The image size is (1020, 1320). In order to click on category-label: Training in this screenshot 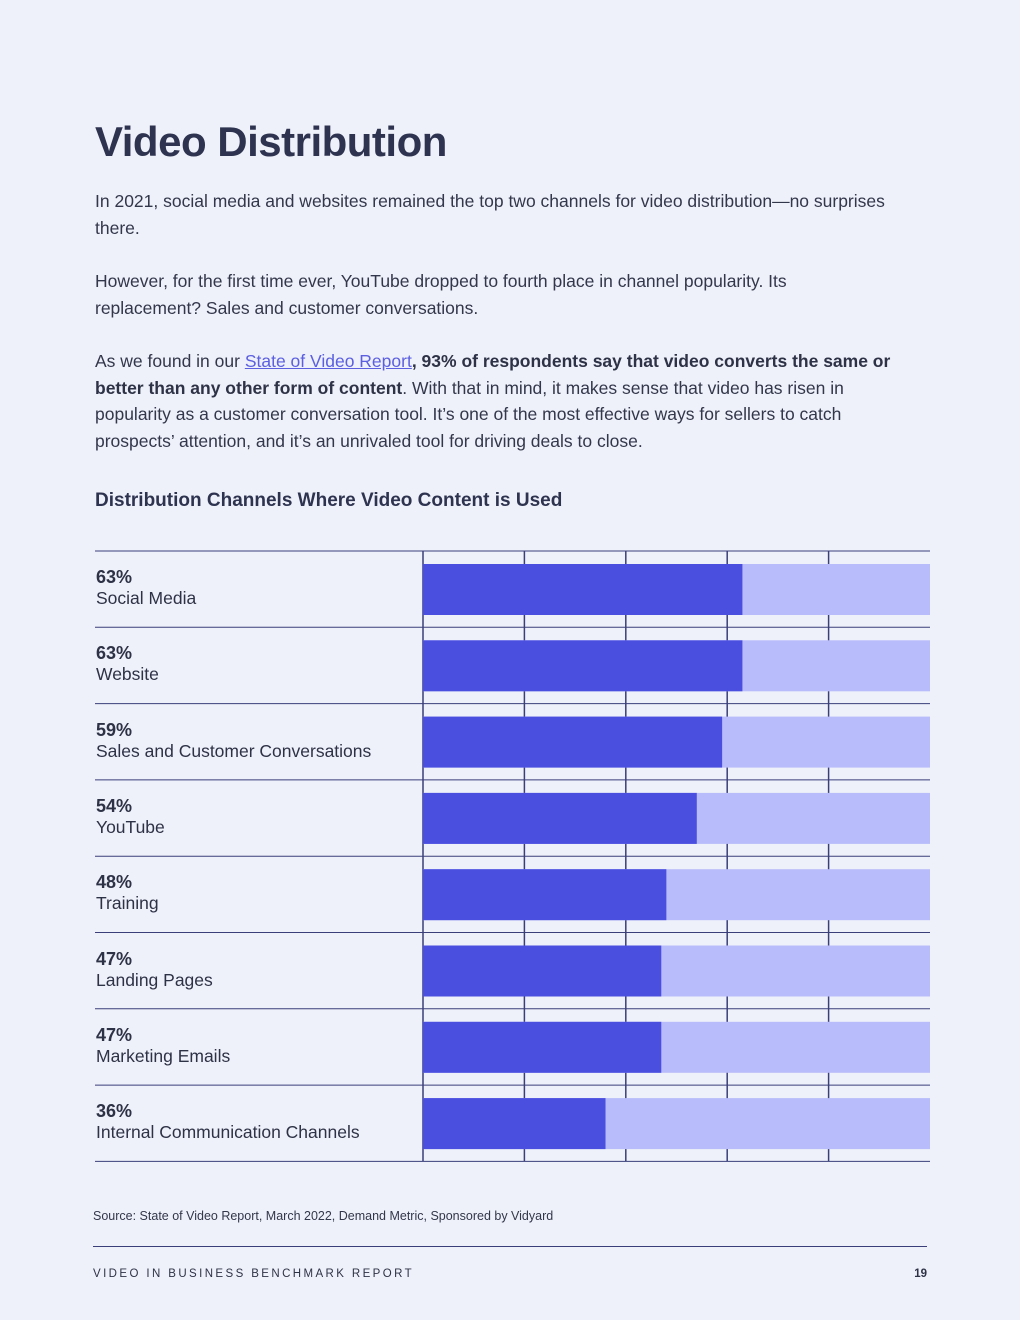, I will do `click(127, 903)`.